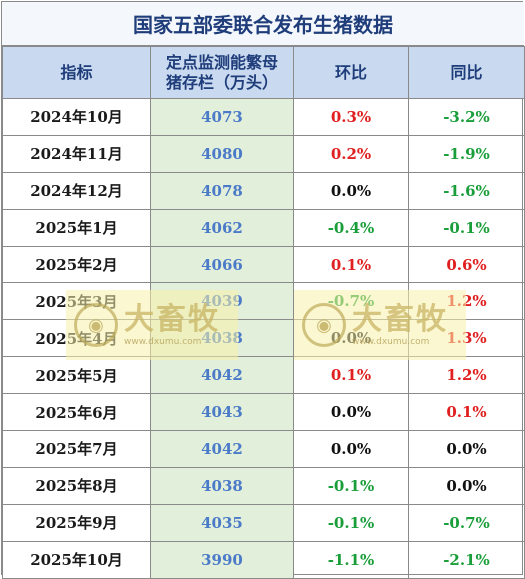  I want to click on header-yoy: 同比, so click(466, 72).